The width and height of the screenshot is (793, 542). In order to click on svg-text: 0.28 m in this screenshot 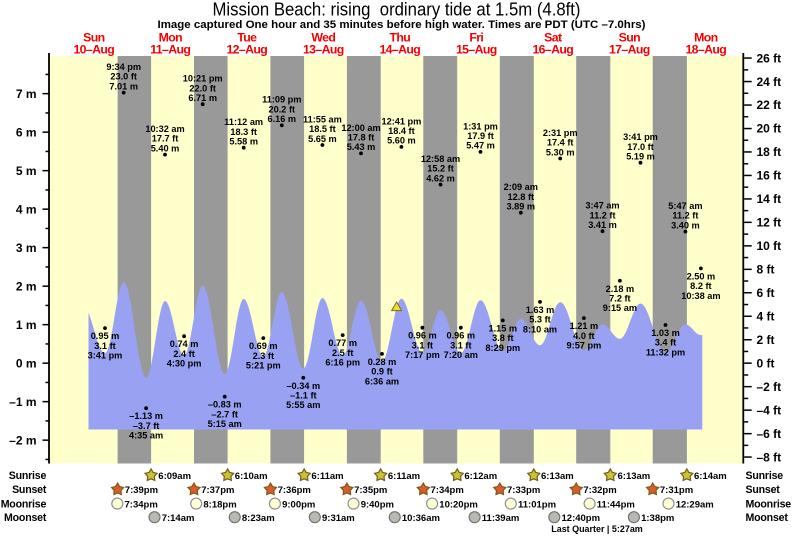, I will do `click(382, 362)`.